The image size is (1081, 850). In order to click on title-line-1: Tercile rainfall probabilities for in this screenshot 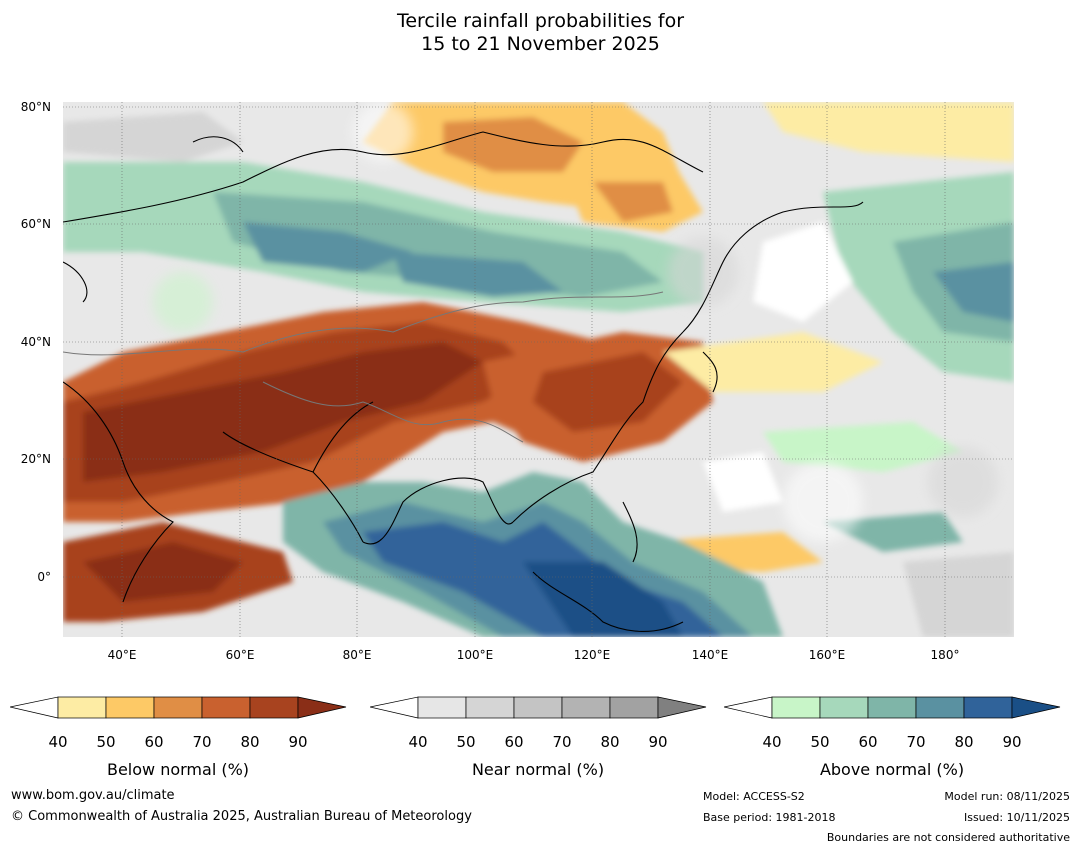, I will do `click(540, 21)`.